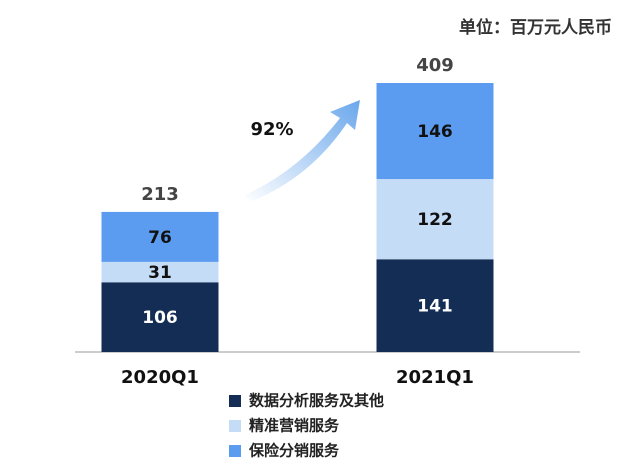 The image size is (630, 468). I want to click on unit-label: 单位：百万元人民币, so click(535, 27).